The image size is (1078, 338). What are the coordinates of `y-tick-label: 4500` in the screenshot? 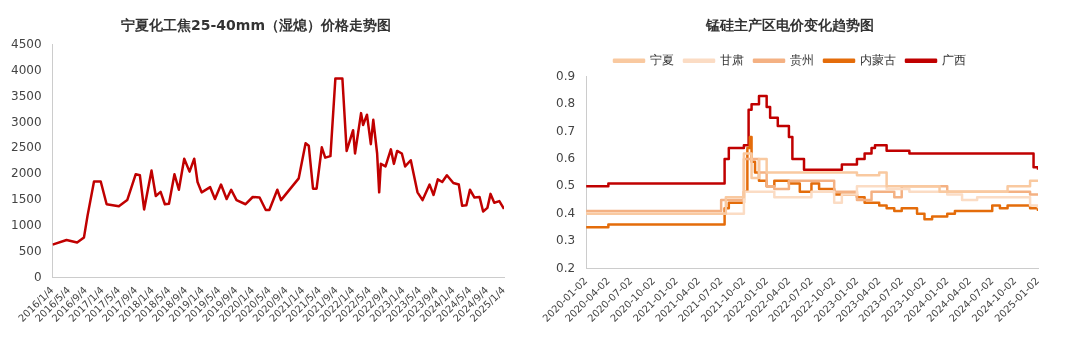 It's located at (26, 43).